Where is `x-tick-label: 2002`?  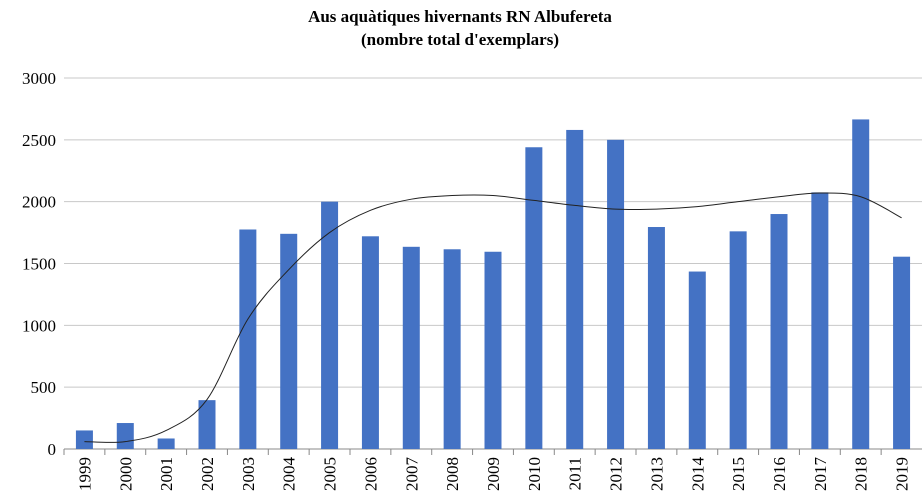
x-tick-label: 2002 is located at coordinates (207, 474).